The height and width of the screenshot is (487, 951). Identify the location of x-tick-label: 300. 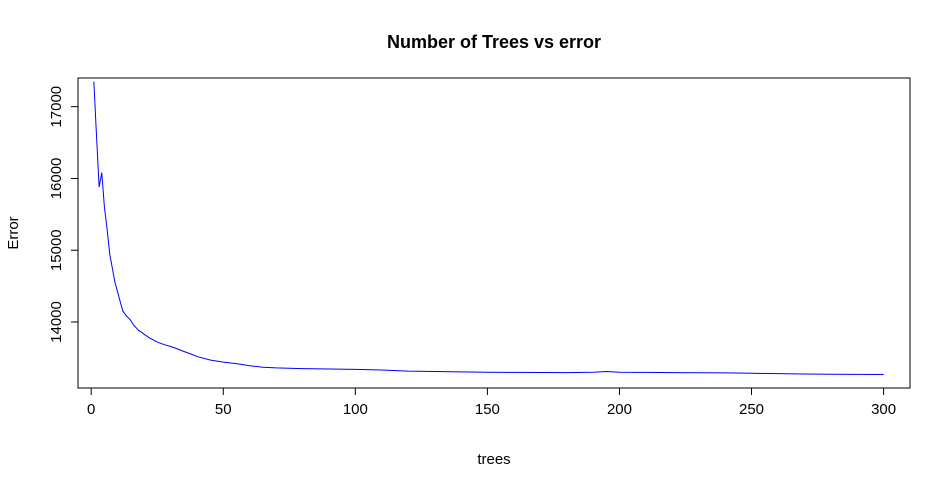
(883, 409).